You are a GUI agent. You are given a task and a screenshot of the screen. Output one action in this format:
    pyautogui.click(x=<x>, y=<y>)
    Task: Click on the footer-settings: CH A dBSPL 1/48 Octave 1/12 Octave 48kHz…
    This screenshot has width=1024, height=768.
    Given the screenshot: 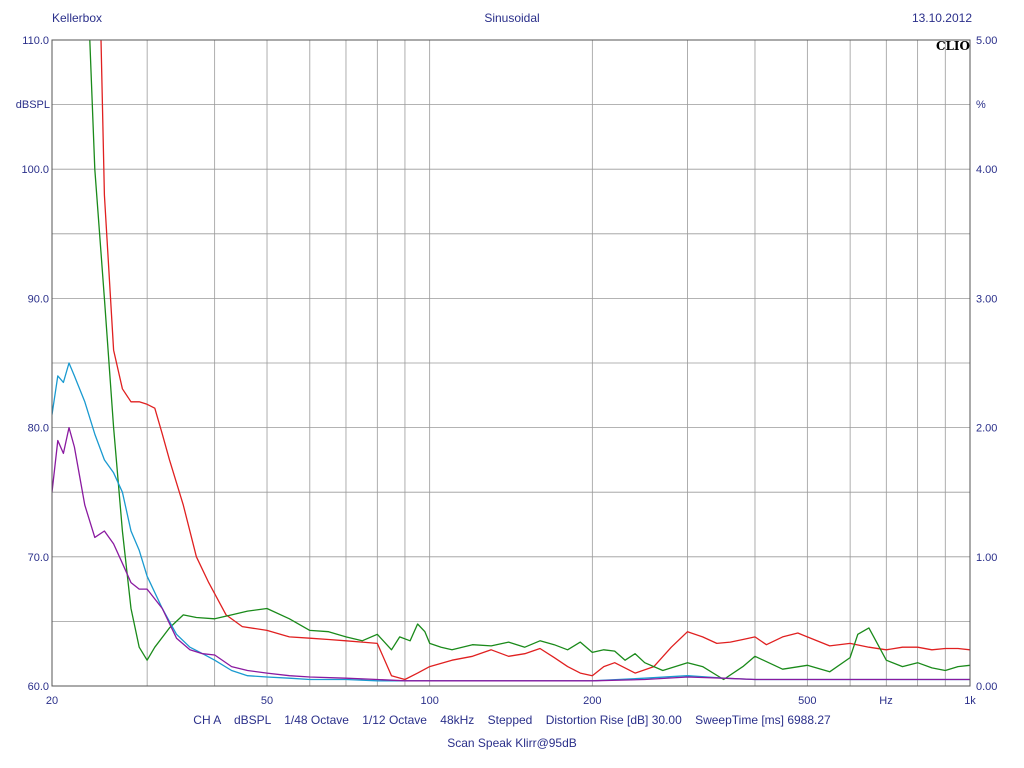 What is the action you would take?
    pyautogui.click(x=512, y=720)
    